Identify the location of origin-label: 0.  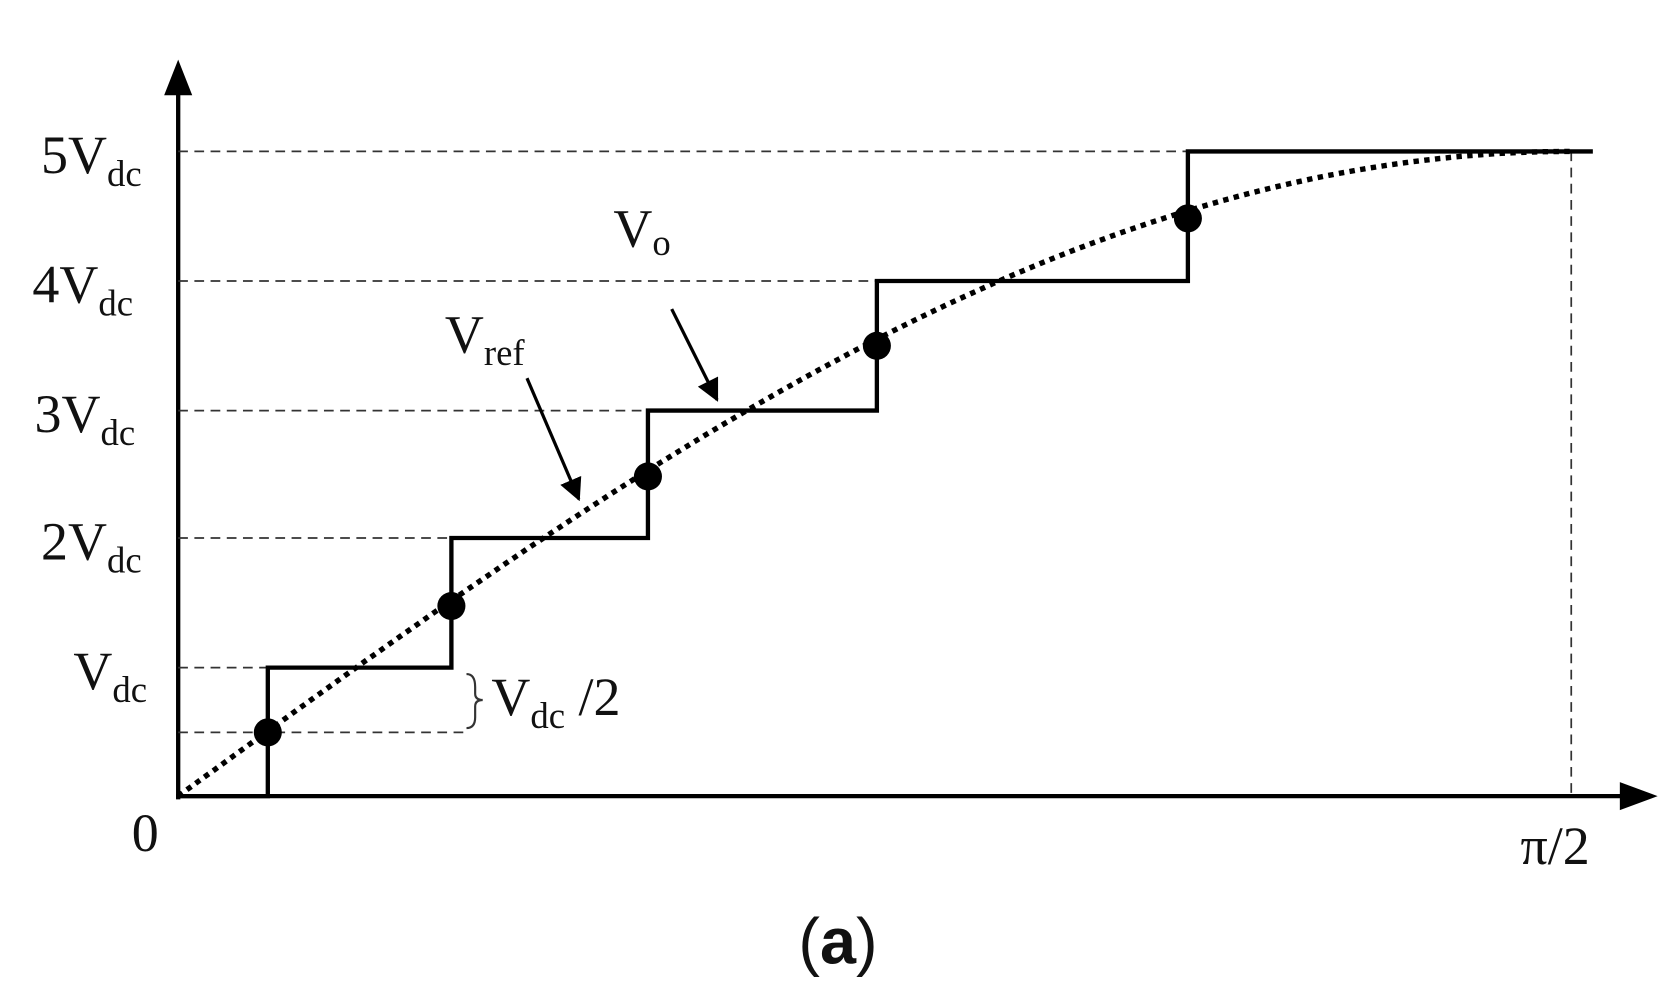
(145, 833).